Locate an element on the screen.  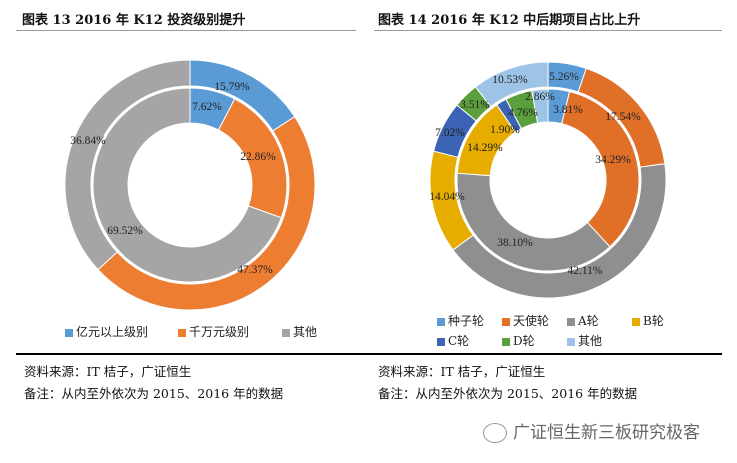
legend-item: 千万元级别 is located at coordinates (213, 331).